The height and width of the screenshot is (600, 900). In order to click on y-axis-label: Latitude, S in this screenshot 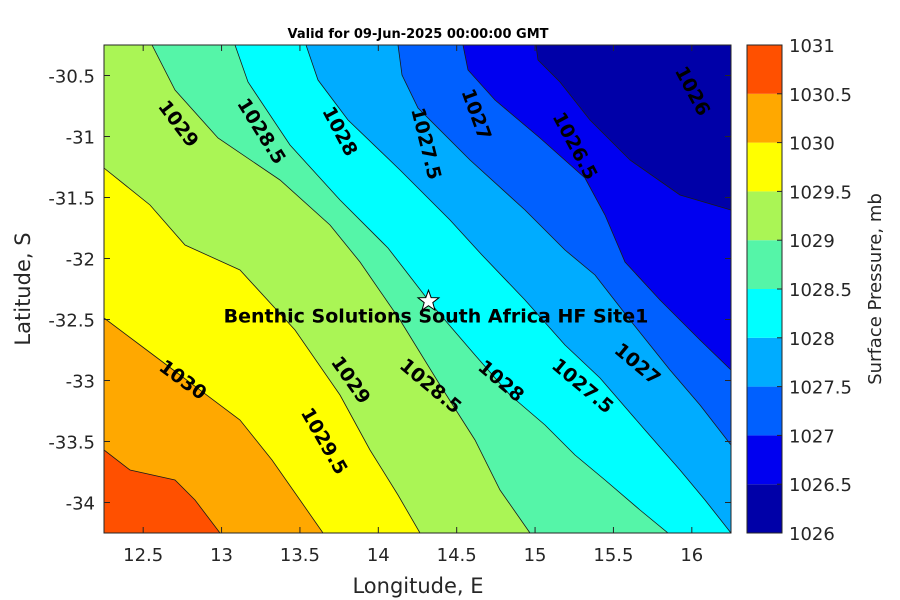, I will do `click(23, 288)`.